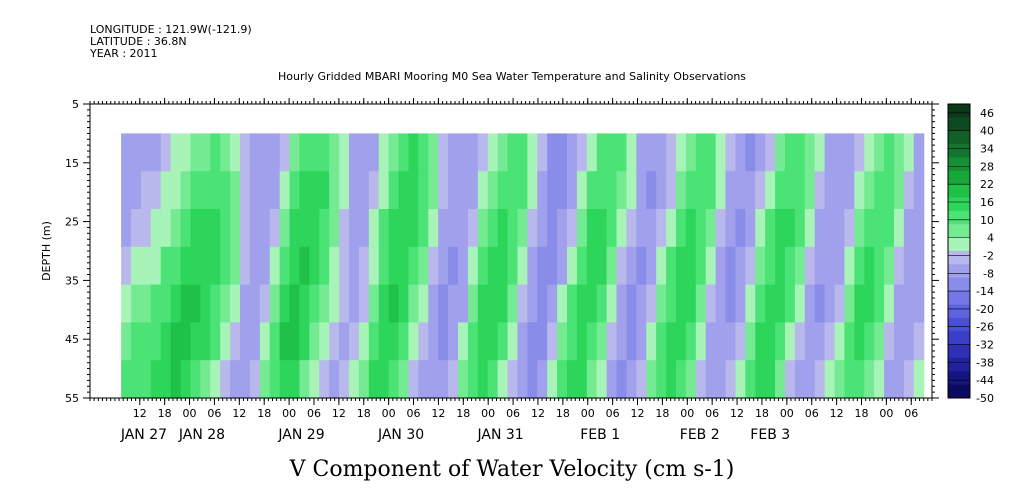 Image resolution: width=1009 pixels, height=504 pixels. Describe the element at coordinates (700, 435) in the screenshot. I see `x-day-label: FEB 2` at that location.